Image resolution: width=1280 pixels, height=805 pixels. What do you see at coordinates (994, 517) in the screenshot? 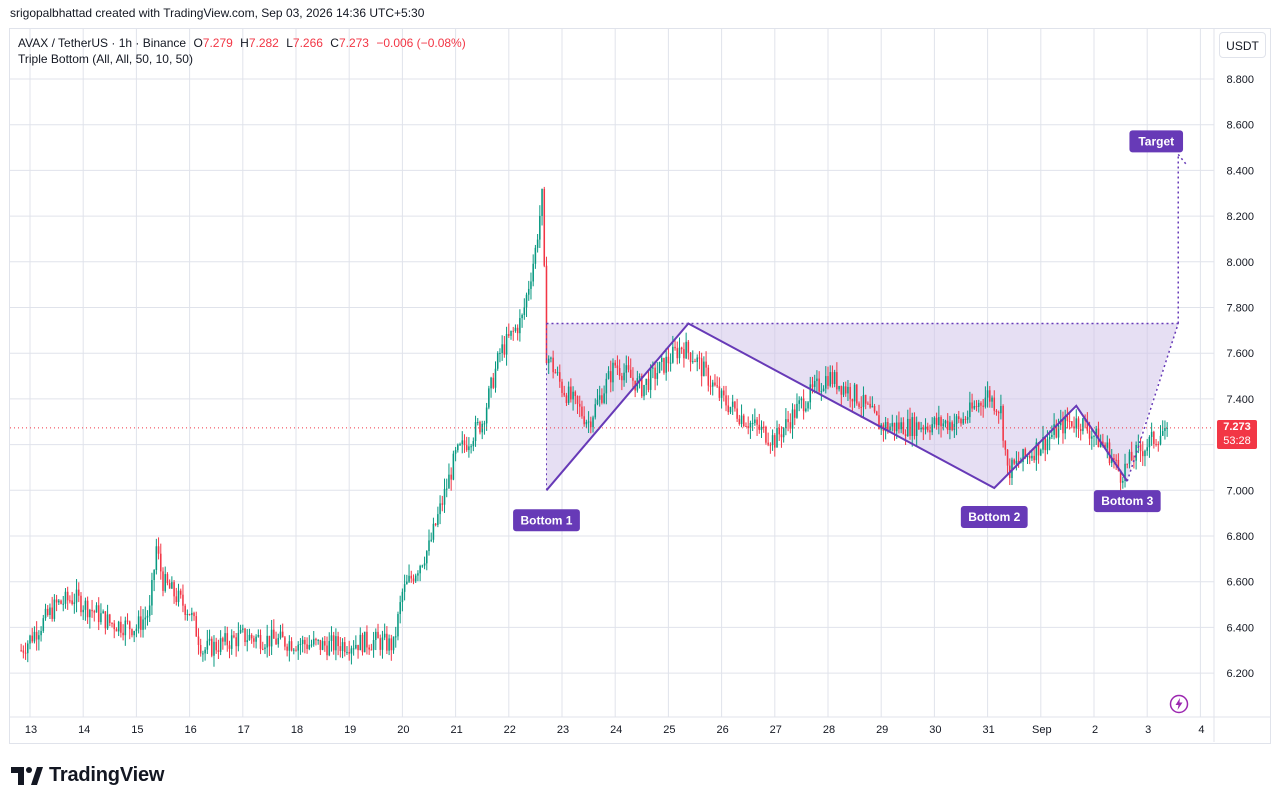
I see `bottom-2-label-bg` at bounding box center [994, 517].